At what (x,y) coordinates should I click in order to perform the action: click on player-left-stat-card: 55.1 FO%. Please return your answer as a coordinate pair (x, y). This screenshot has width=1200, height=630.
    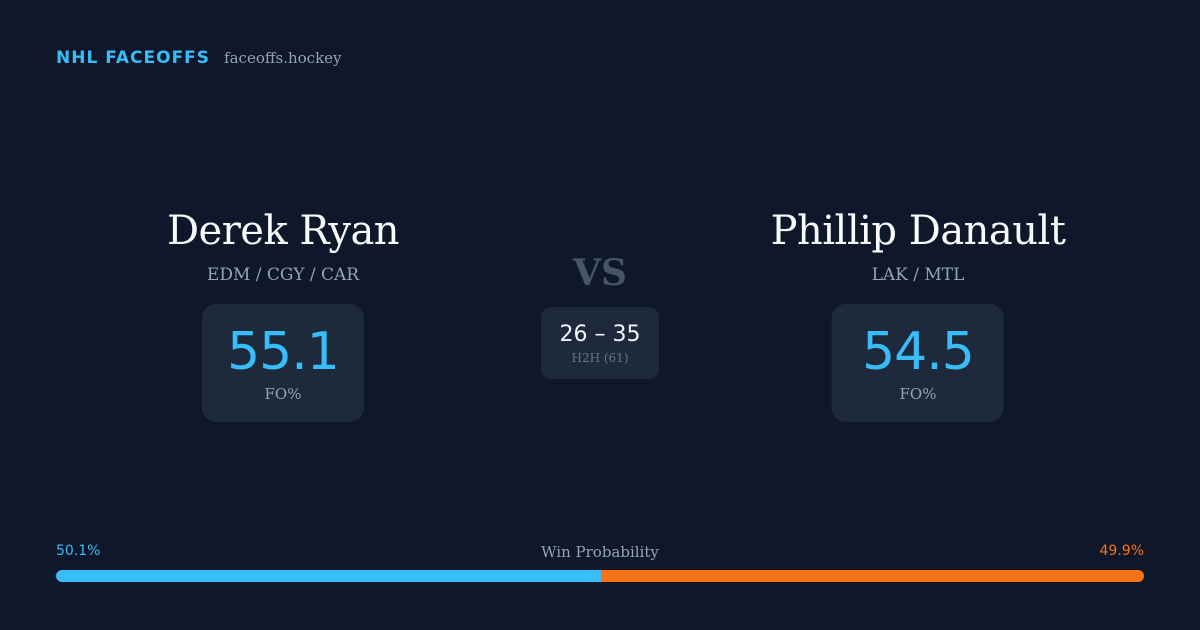
    Looking at the image, I should click on (282, 363).